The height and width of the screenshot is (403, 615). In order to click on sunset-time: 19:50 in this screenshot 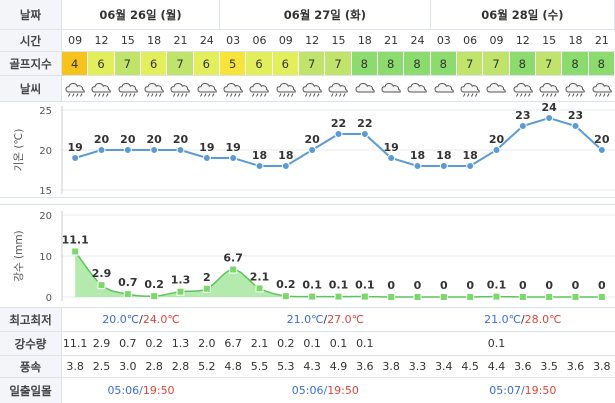, I will do `click(158, 390)`.